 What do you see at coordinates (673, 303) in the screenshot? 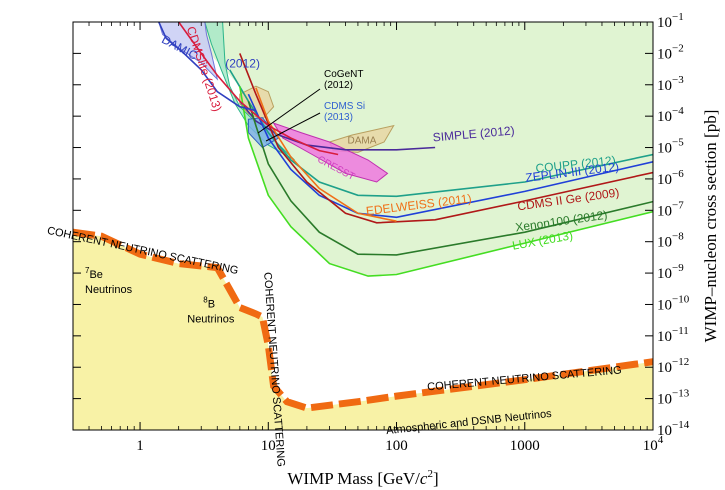
I see `y-tick-label: 10⁻¹⁰` at bounding box center [673, 303].